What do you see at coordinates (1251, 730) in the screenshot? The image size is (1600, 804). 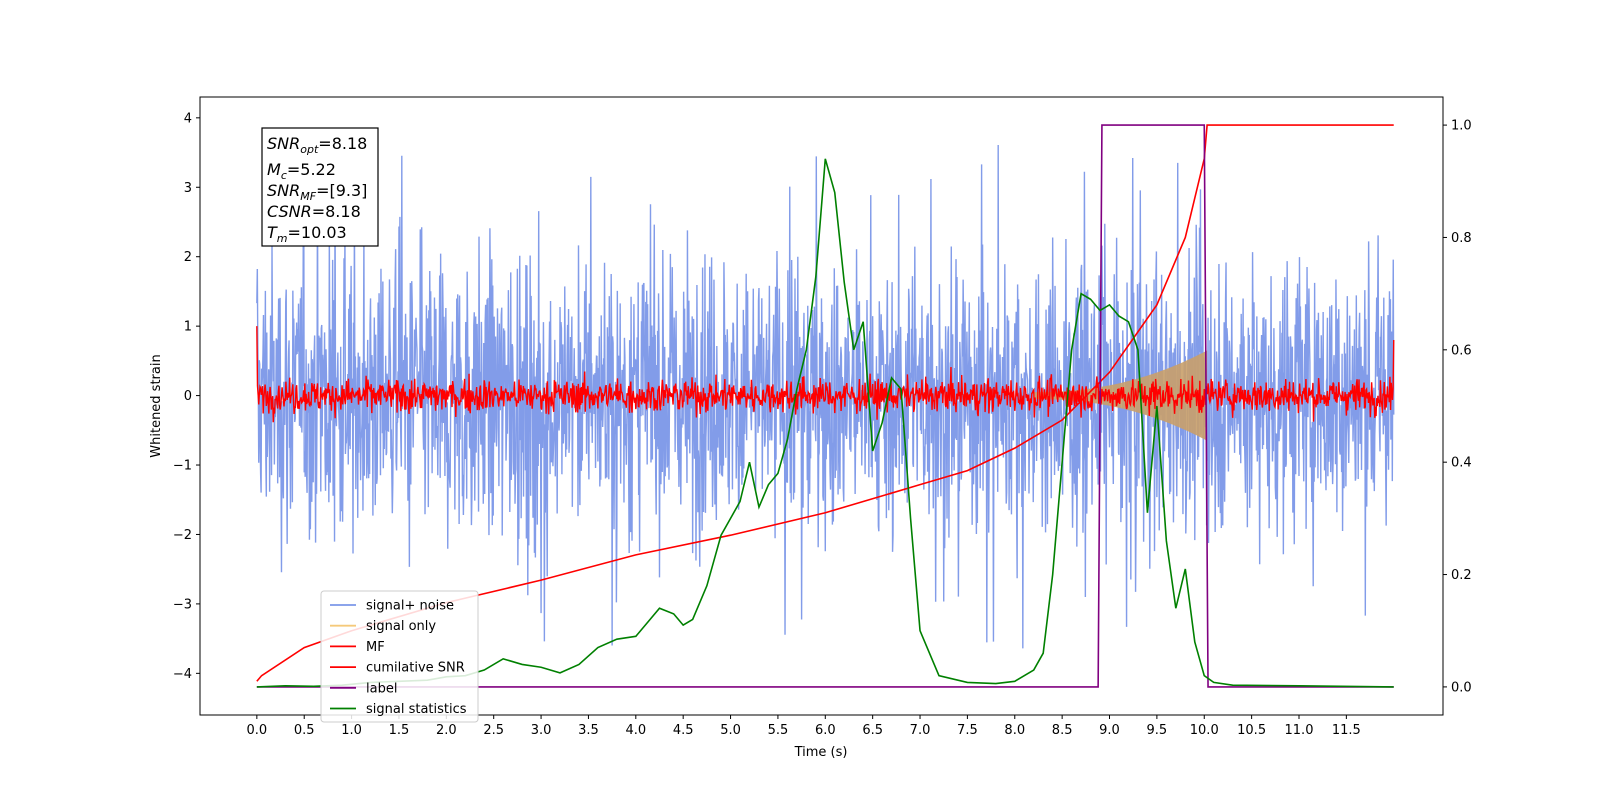 I see `x-tick-label: 10.5` at bounding box center [1251, 730].